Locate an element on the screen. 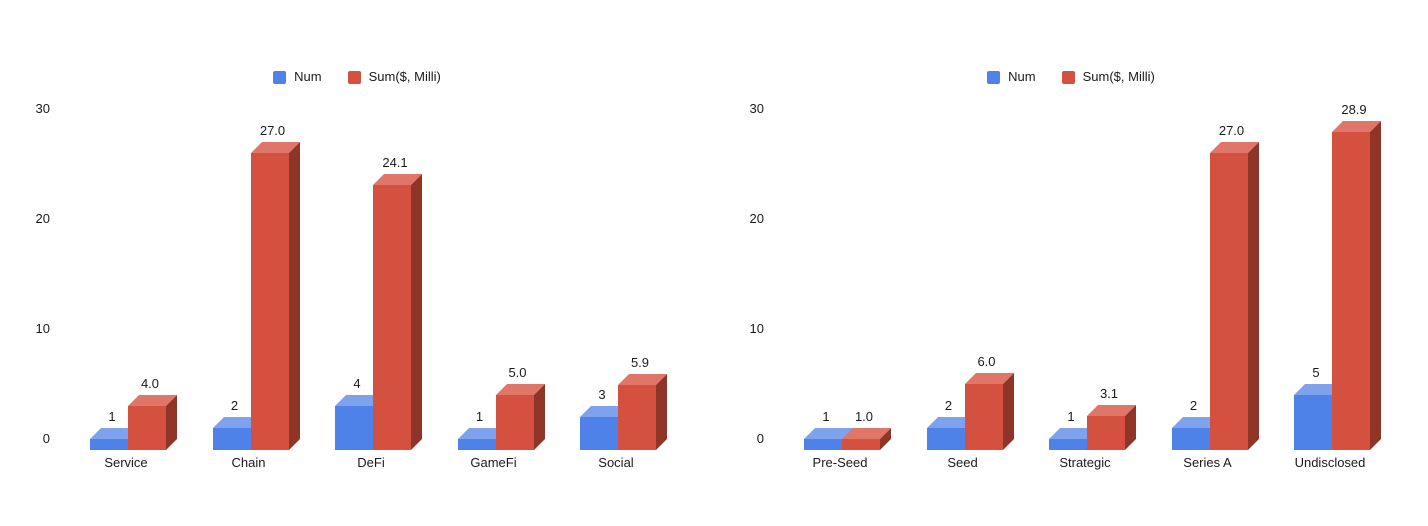 The width and height of the screenshot is (1428, 526). category-label: Pre-Seed is located at coordinates (840, 462).